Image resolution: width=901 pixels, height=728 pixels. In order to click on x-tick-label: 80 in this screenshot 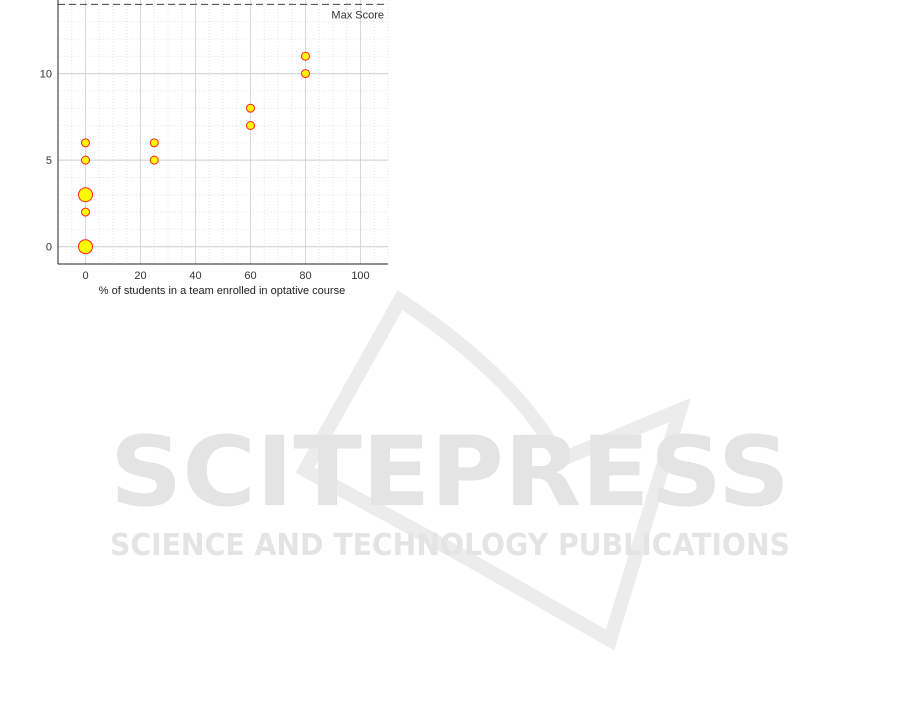, I will do `click(305, 276)`.